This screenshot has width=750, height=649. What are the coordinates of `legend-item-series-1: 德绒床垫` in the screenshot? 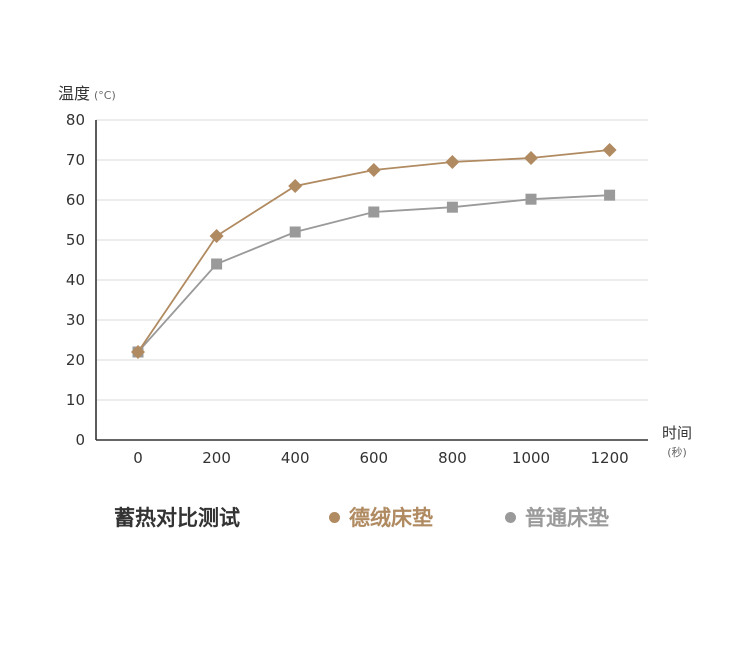 It's located at (381, 517).